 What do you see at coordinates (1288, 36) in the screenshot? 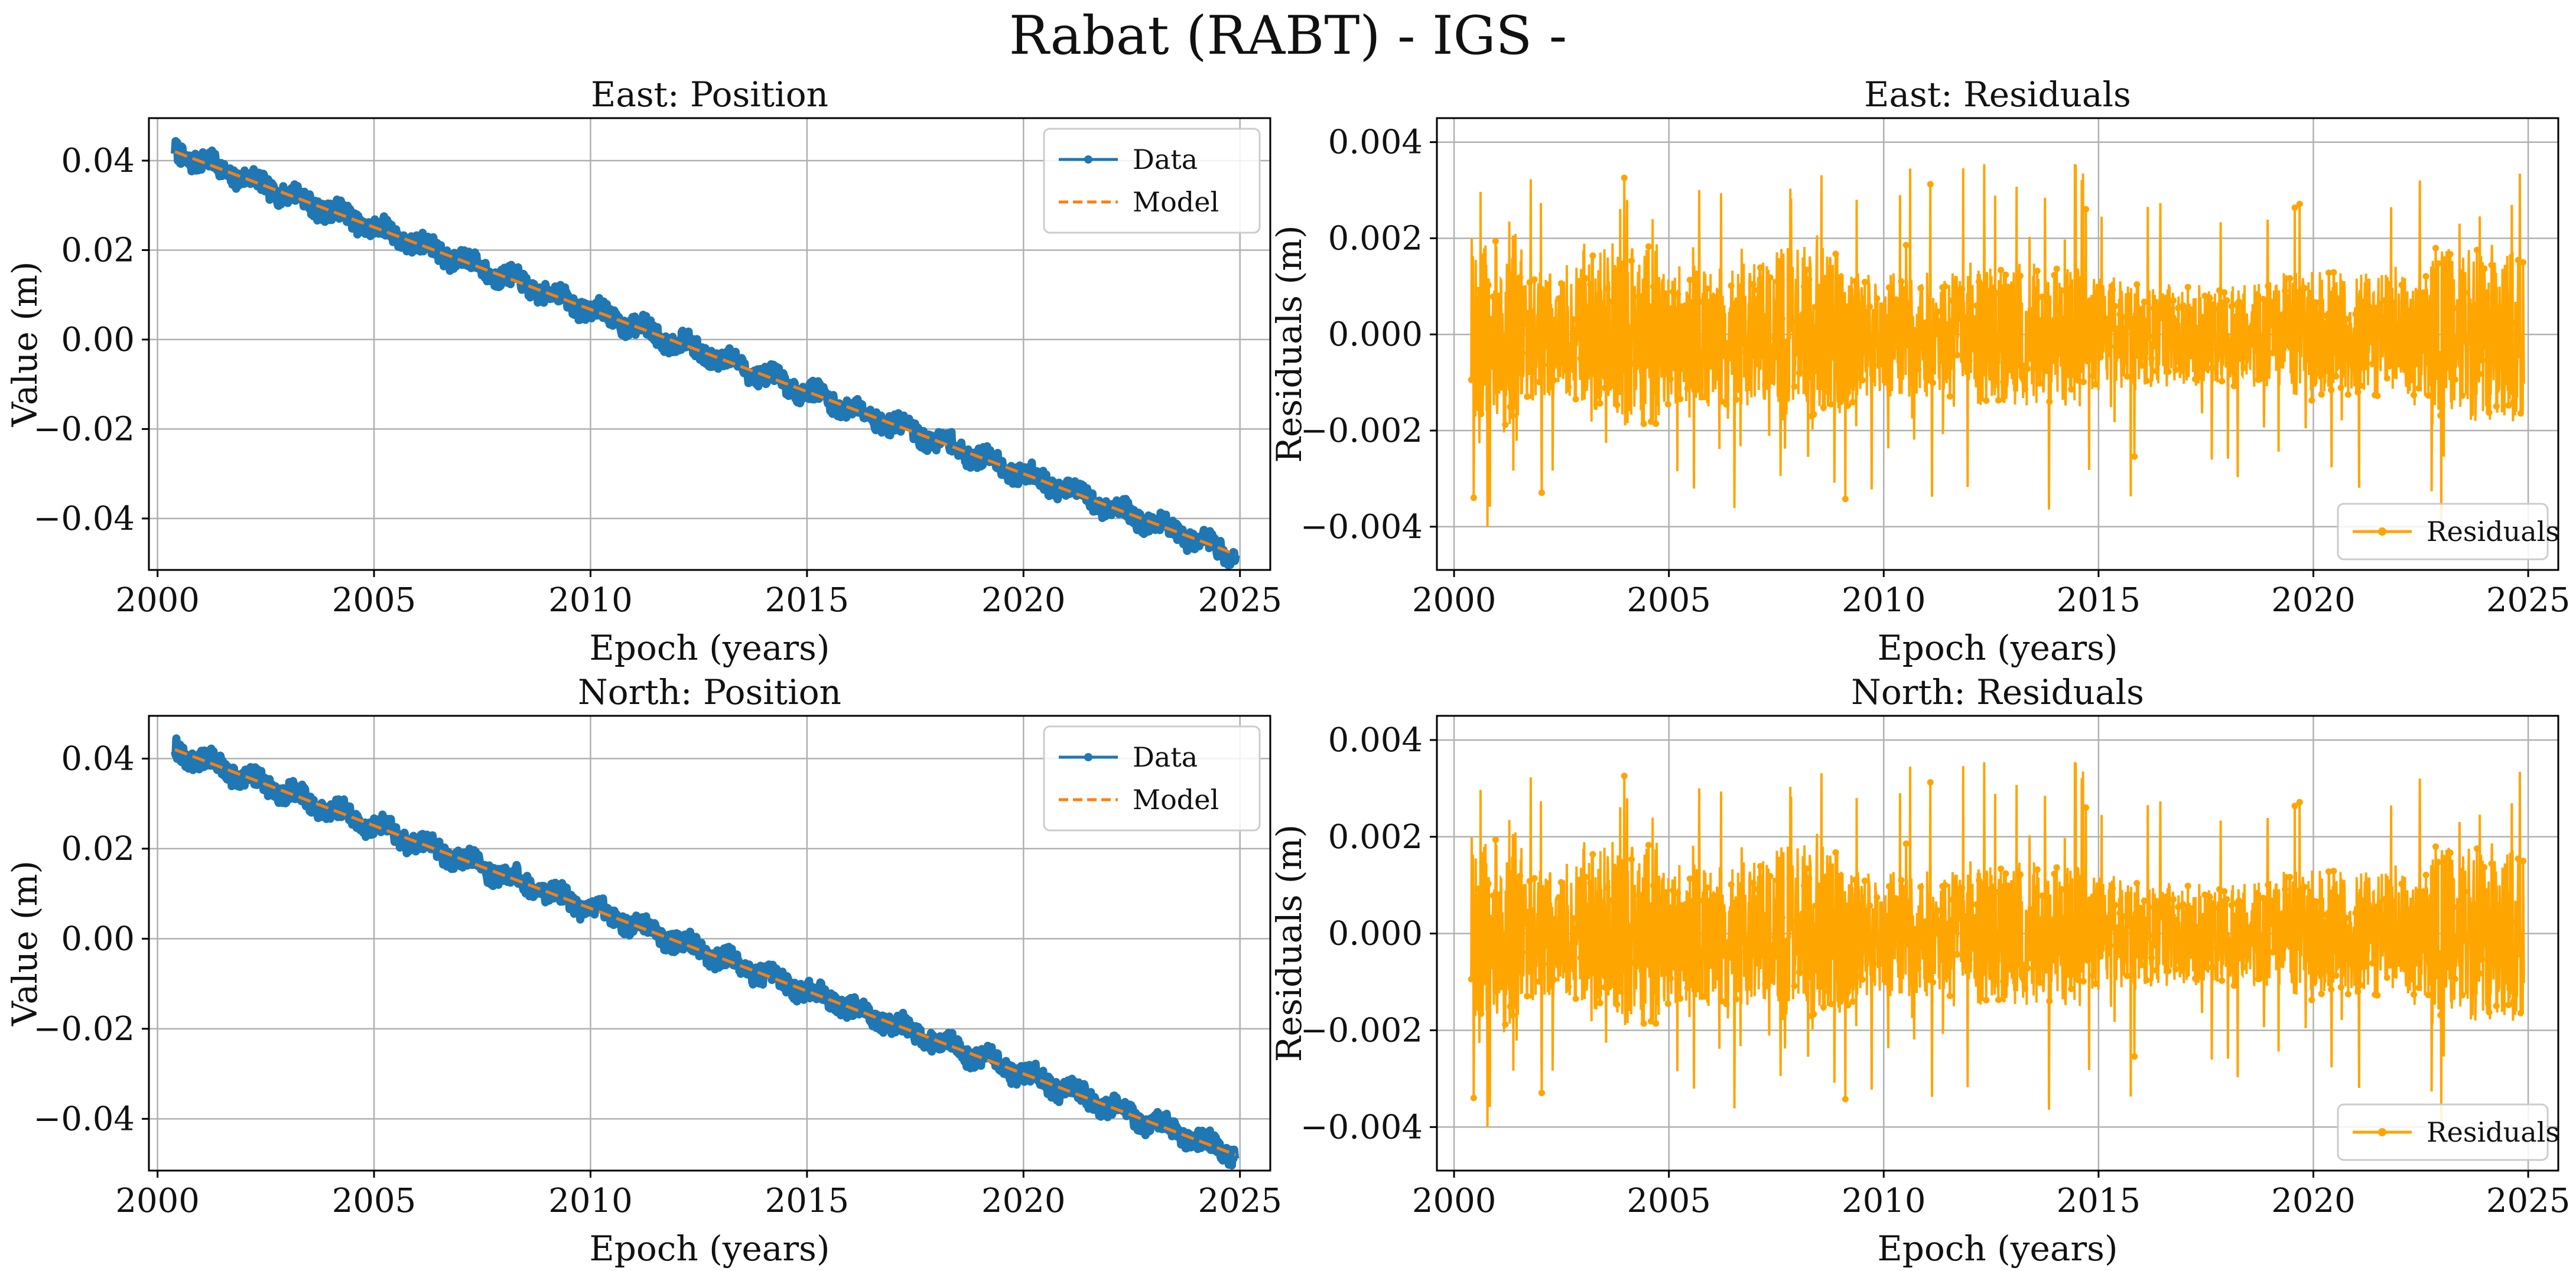
I see `figure-title: Rabat (RABT) - IGS -` at bounding box center [1288, 36].